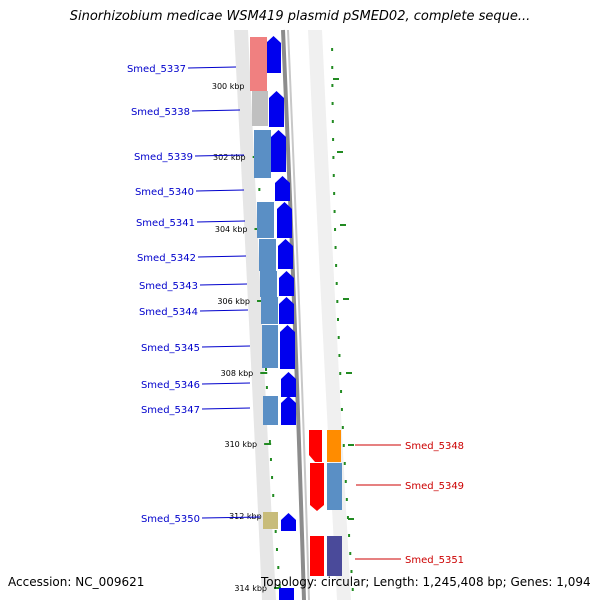 This screenshot has width=600, height=600. What do you see at coordinates (168, 286) in the screenshot?
I see `gene-label: Smed_5343` at bounding box center [168, 286].